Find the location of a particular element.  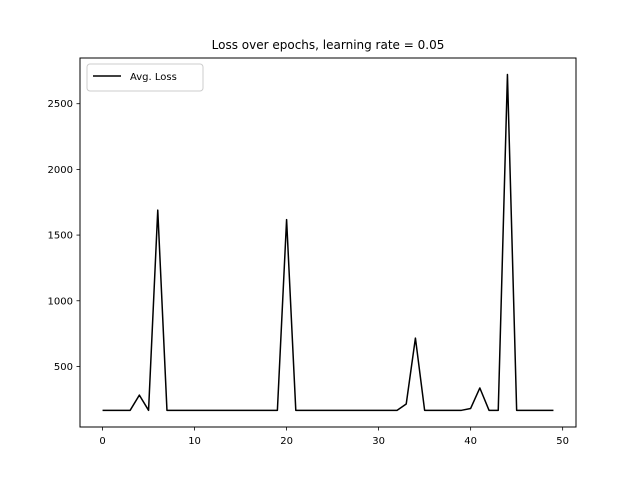

chart-title: Loss over epochs, learning rate = 0.05 is located at coordinates (328, 45).